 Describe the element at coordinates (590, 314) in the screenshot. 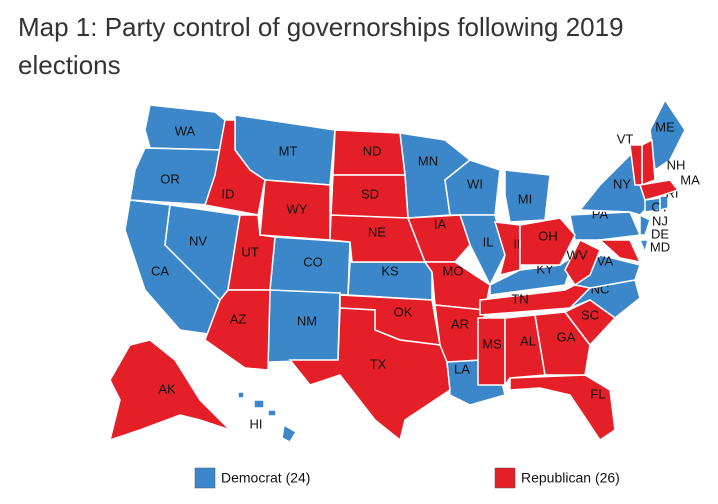

I see `state-label: SC` at that location.